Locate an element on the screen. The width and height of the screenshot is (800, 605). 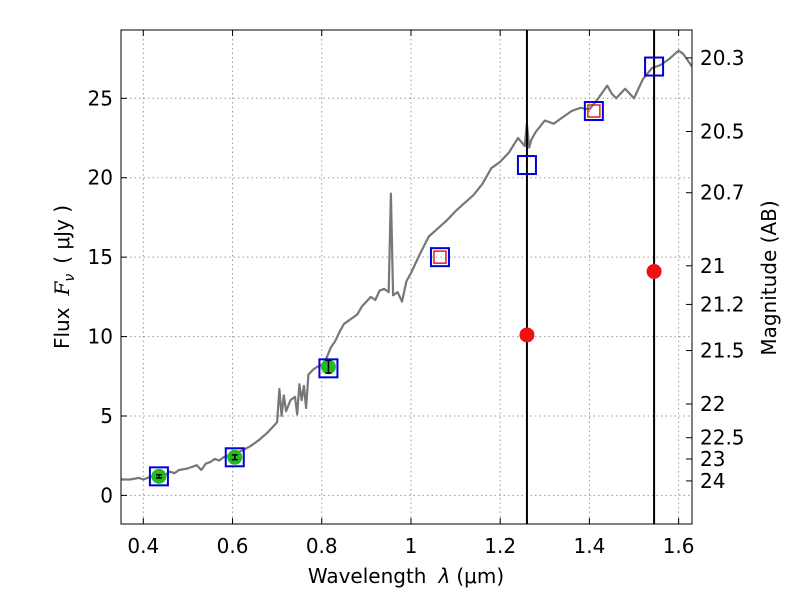
y-tick-label: 5 is located at coordinates (106, 416).